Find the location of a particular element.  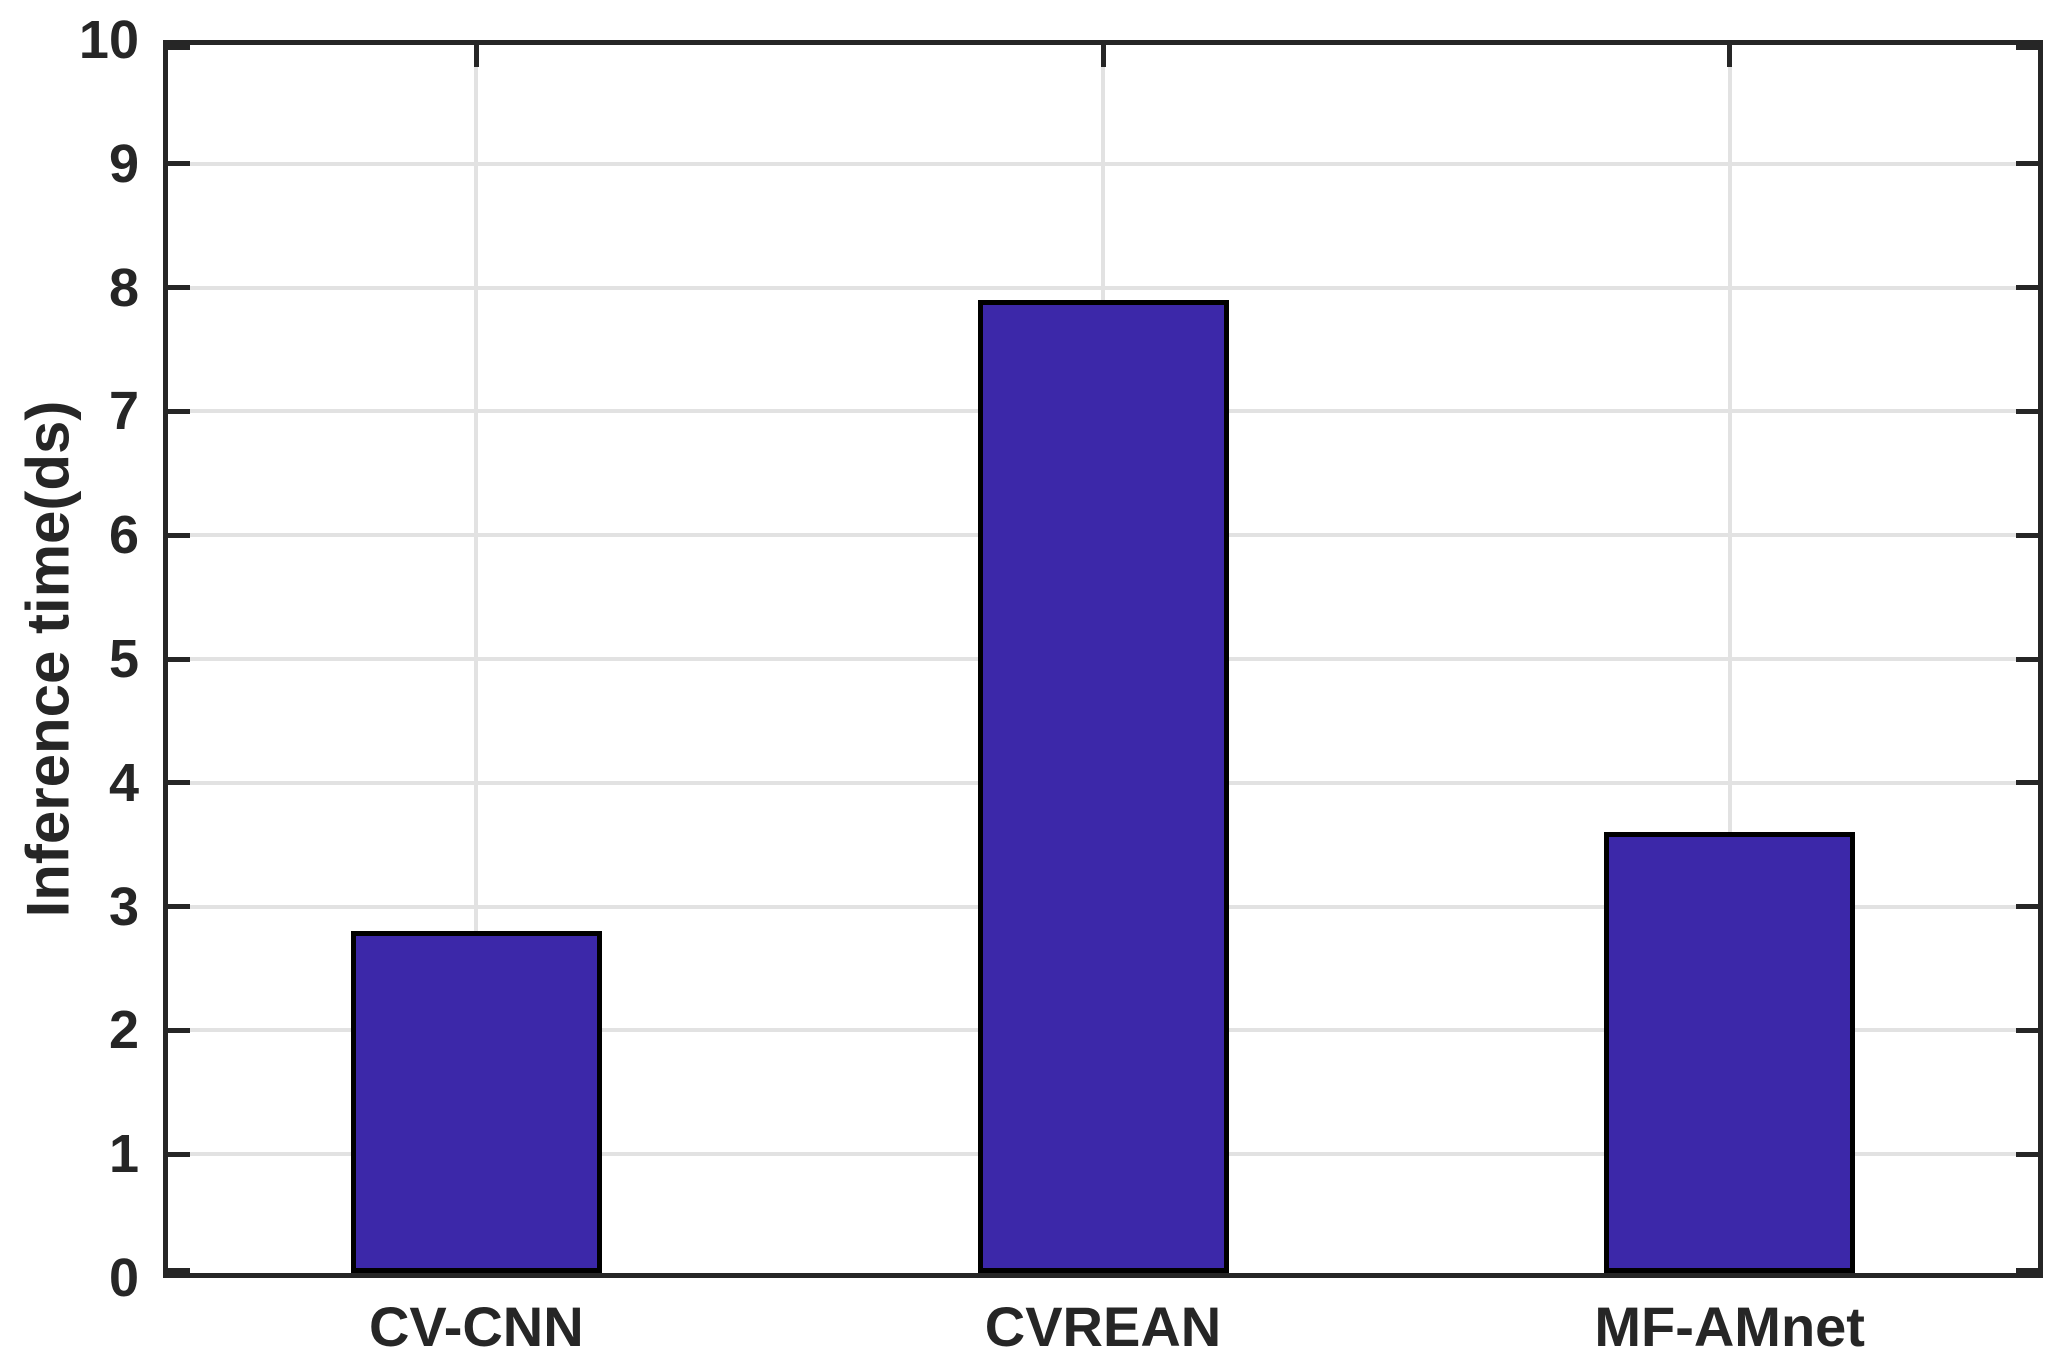

bar-CV-CNN is located at coordinates (476, 1102).